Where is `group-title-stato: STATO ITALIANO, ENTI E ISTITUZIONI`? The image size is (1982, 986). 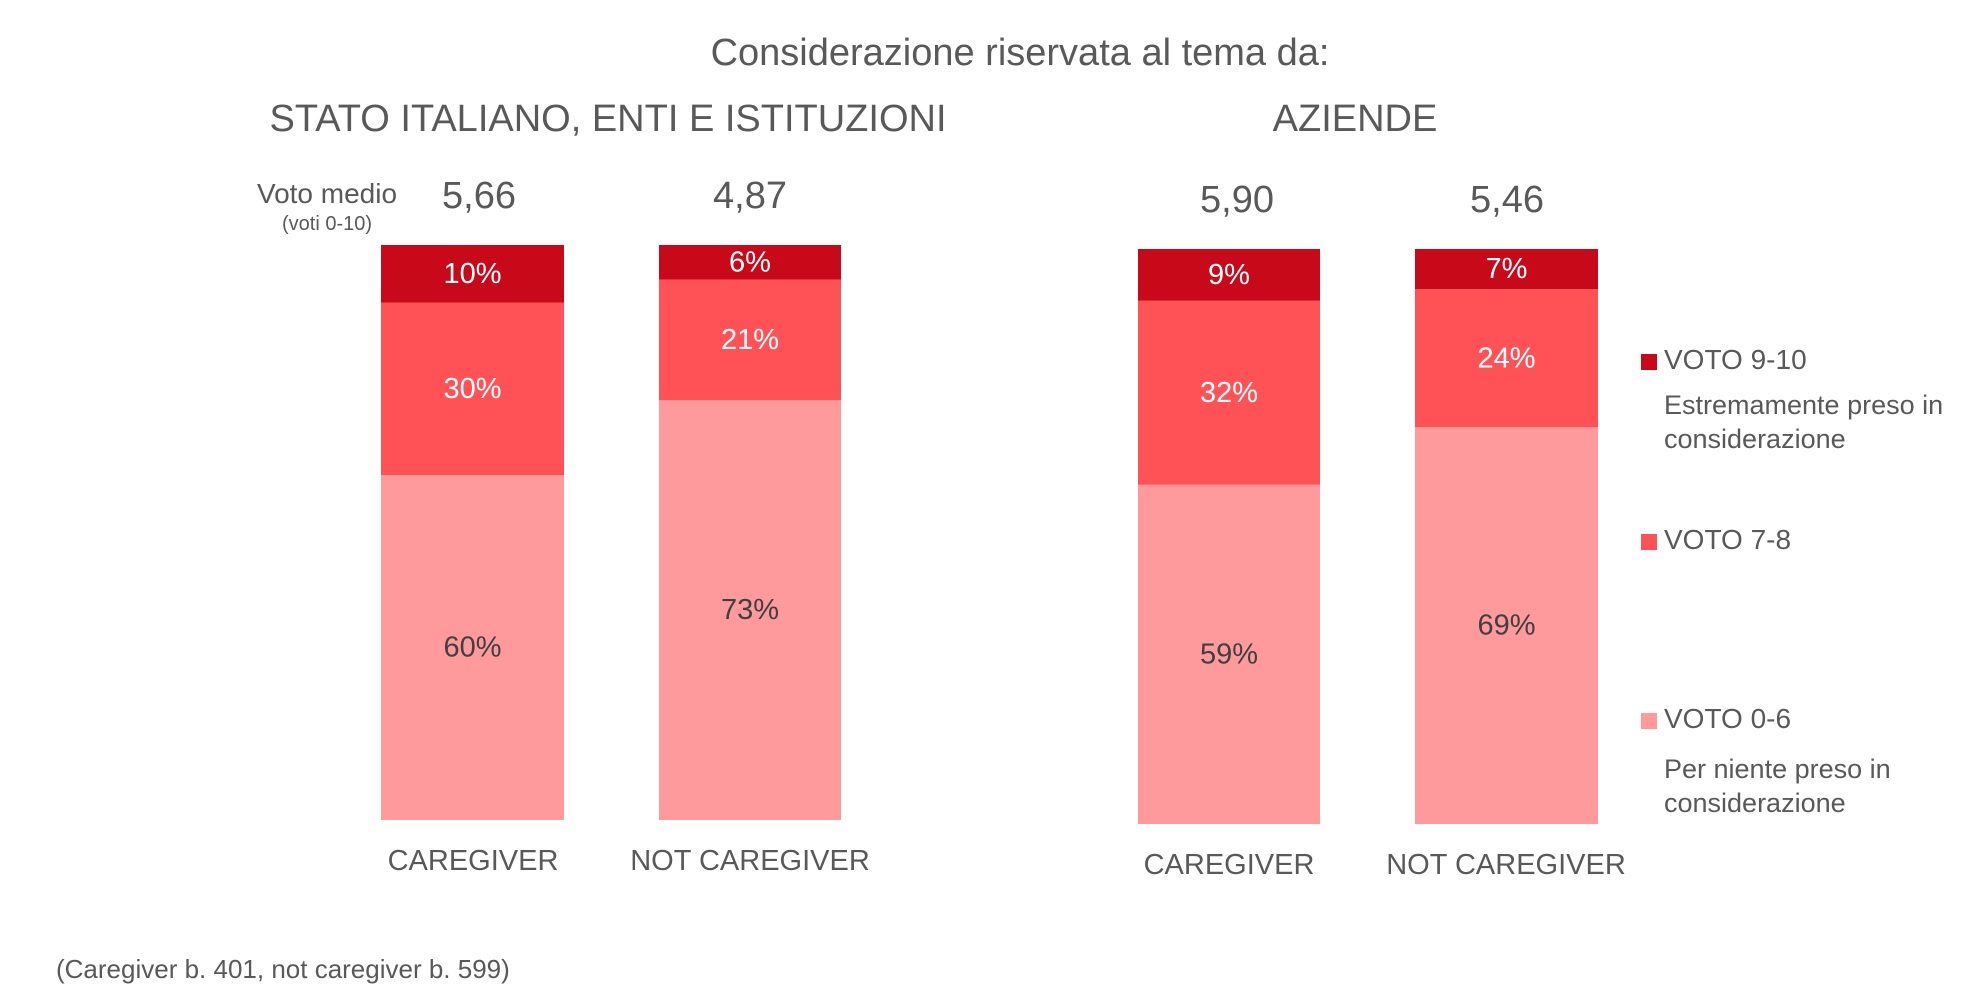 group-title-stato: STATO ITALIANO, ENTI E ISTITUZIONI is located at coordinates (608, 119).